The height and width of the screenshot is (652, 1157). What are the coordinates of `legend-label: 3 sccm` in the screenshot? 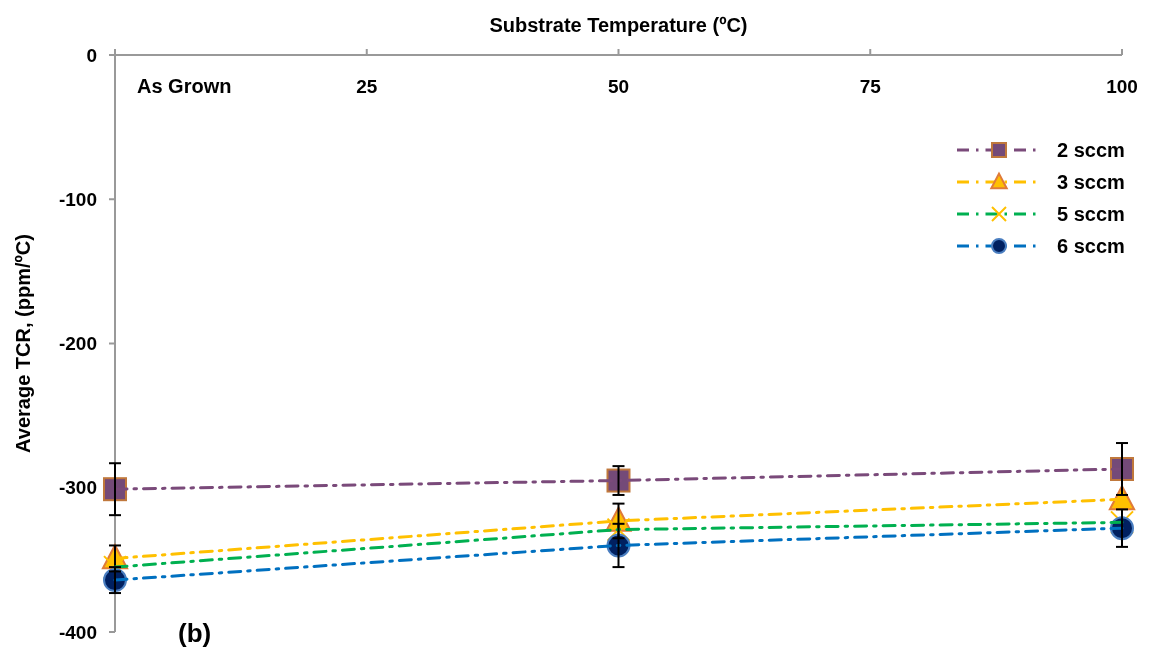 It's located at (1091, 182).